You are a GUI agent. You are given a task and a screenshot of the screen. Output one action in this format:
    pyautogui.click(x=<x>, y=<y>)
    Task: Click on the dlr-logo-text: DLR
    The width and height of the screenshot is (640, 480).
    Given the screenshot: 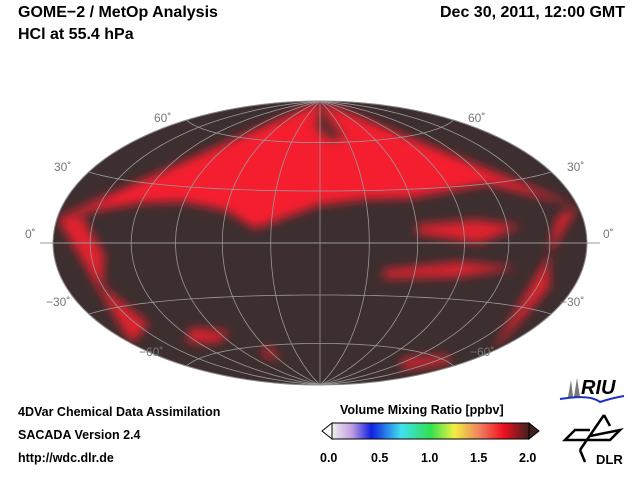 What is the action you would take?
    pyautogui.click(x=609, y=459)
    